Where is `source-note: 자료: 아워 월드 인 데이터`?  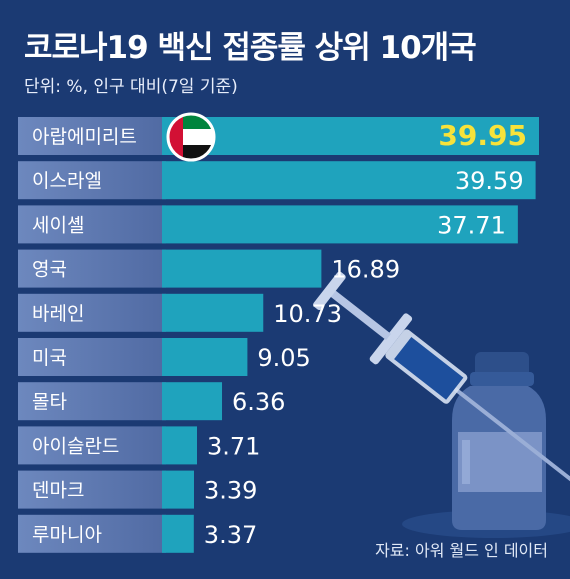
source-note: 자료: 아워 월드 인 데이터 is located at coordinates (461, 550).